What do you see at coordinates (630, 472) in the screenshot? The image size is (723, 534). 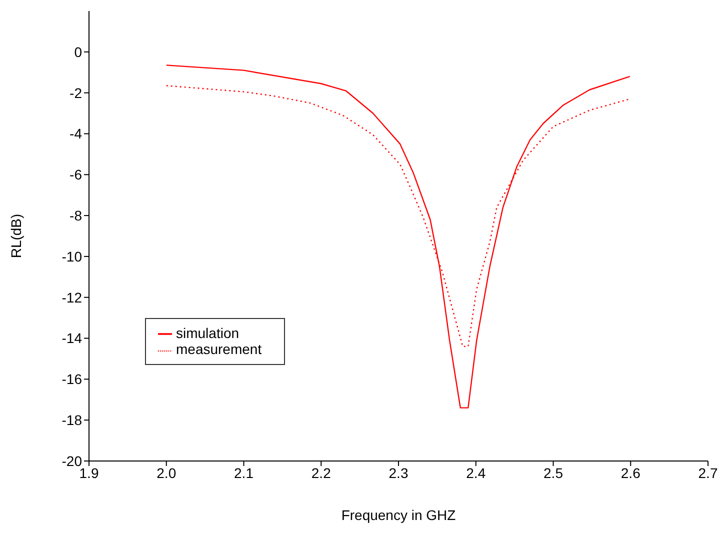 I see `x-tick-label: 2.6` at bounding box center [630, 472].